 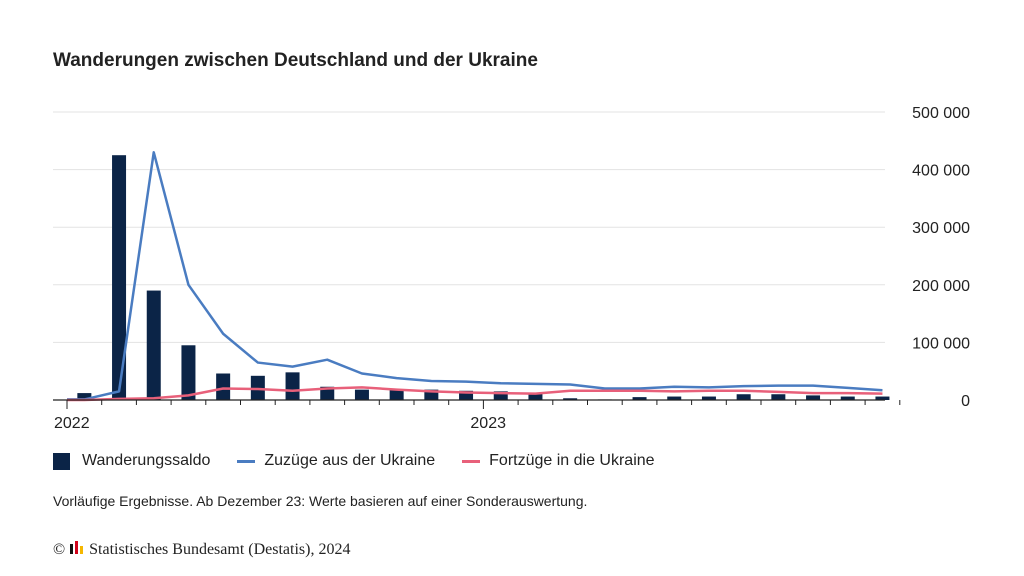 I want to click on x-tick-label: 2022, so click(x=72, y=423).